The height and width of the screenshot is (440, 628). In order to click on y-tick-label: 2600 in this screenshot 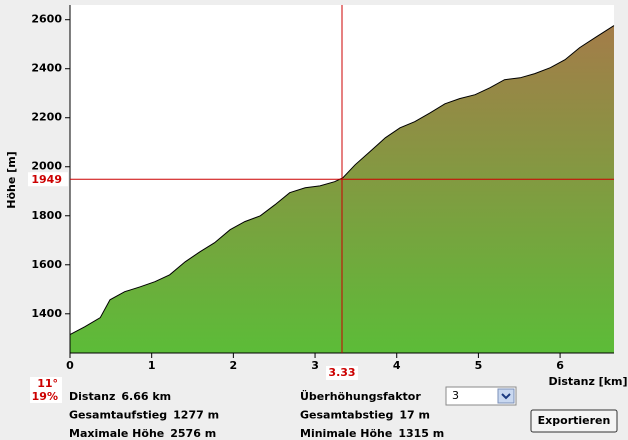, I will do `click(46, 19)`.